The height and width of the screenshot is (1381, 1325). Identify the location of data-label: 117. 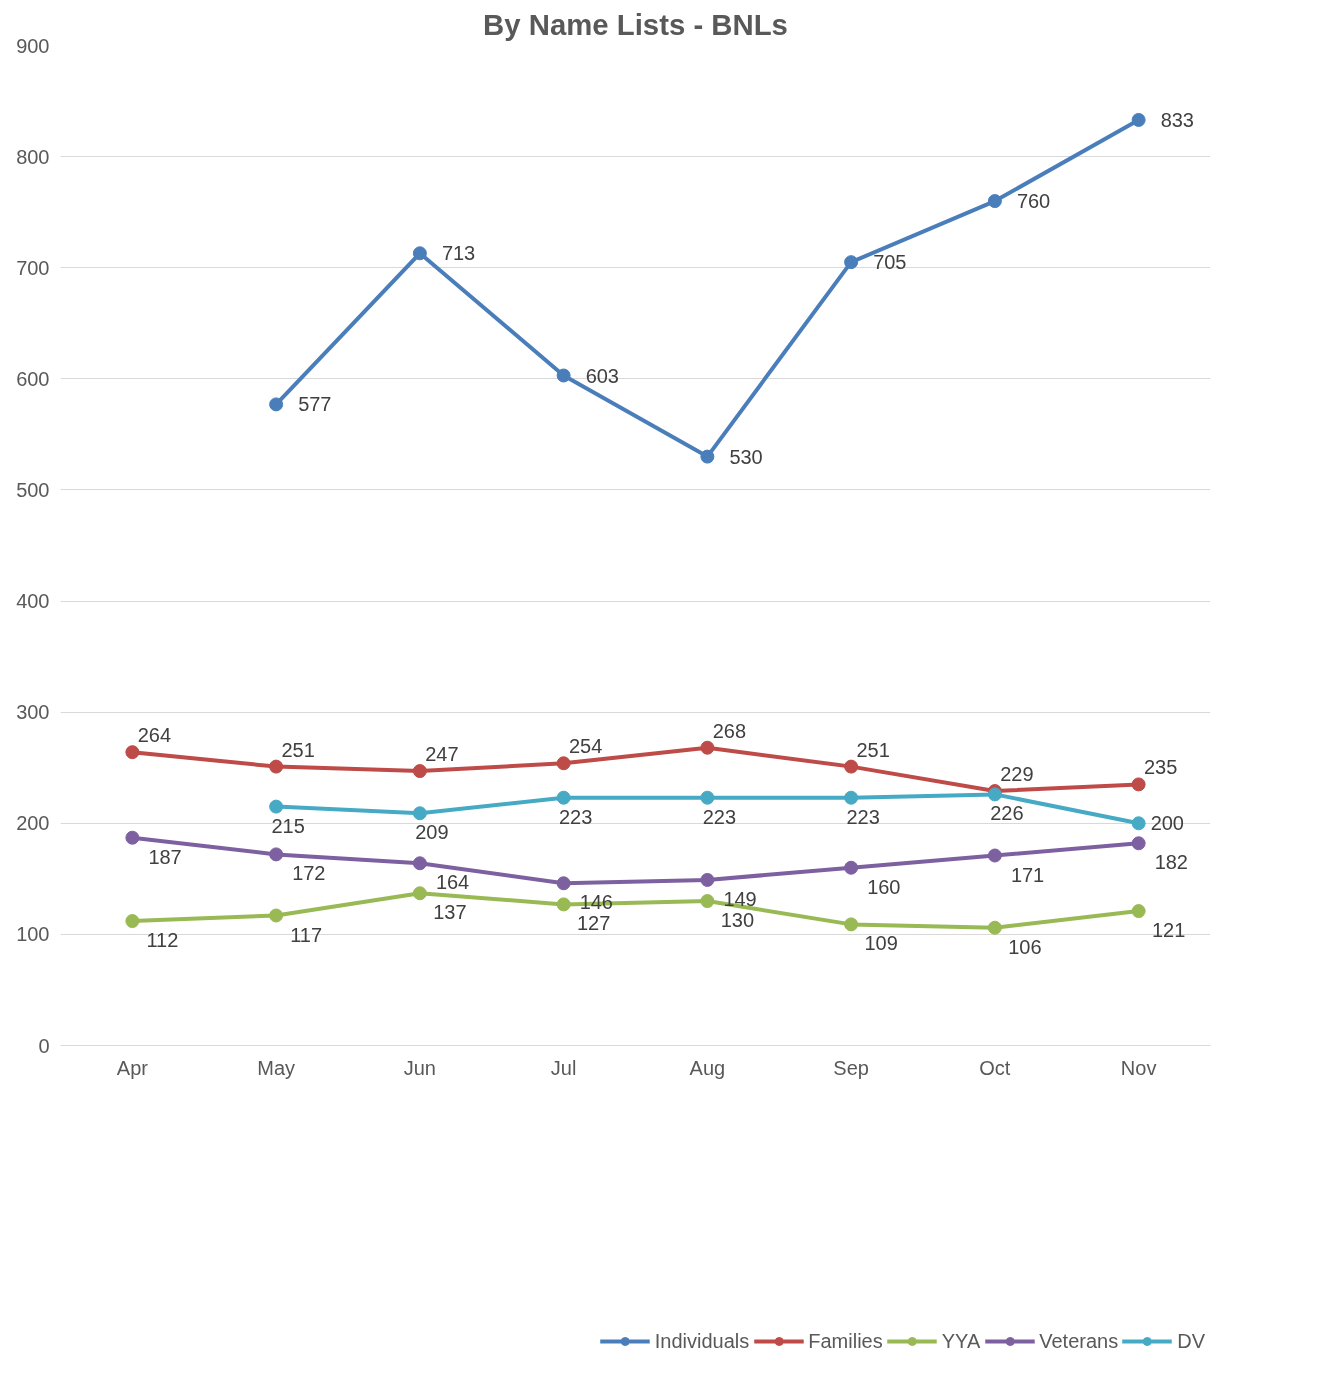
(306, 934).